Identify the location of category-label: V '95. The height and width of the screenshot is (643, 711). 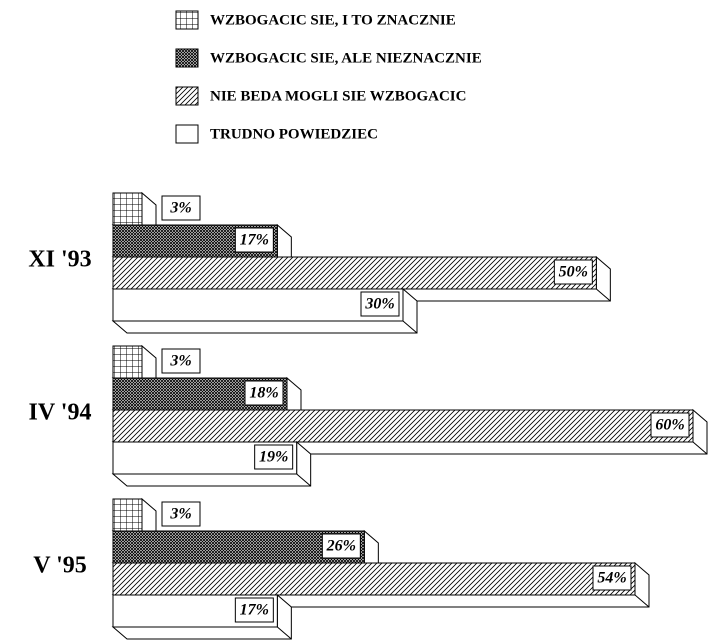
(60, 566).